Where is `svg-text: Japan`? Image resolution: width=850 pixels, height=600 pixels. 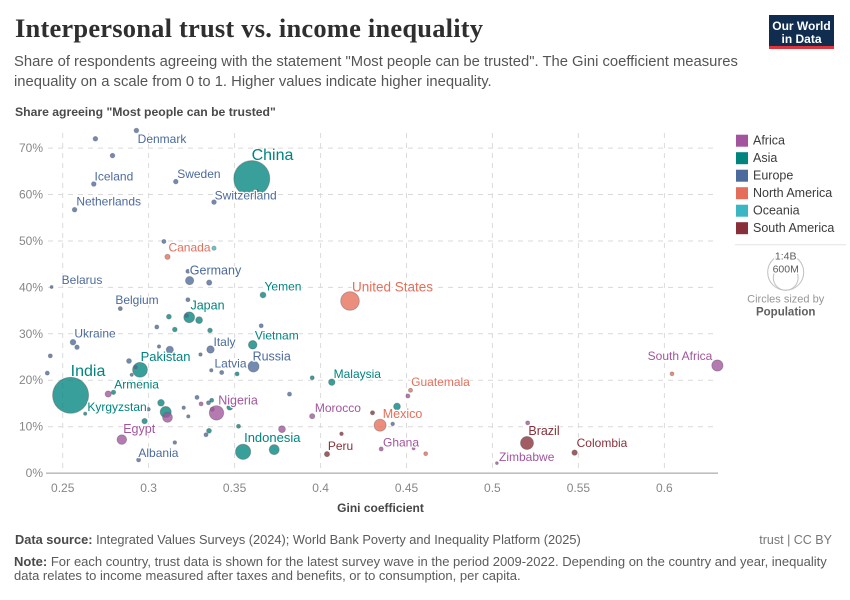 svg-text: Japan is located at coordinates (207, 306).